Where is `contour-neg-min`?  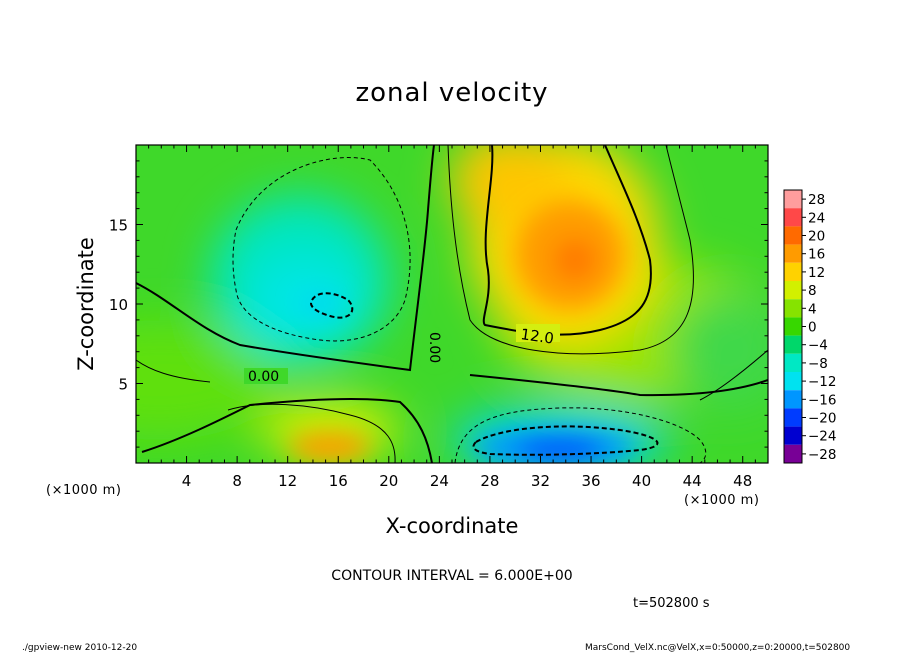
contour-neg-min is located at coordinates (332, 305).